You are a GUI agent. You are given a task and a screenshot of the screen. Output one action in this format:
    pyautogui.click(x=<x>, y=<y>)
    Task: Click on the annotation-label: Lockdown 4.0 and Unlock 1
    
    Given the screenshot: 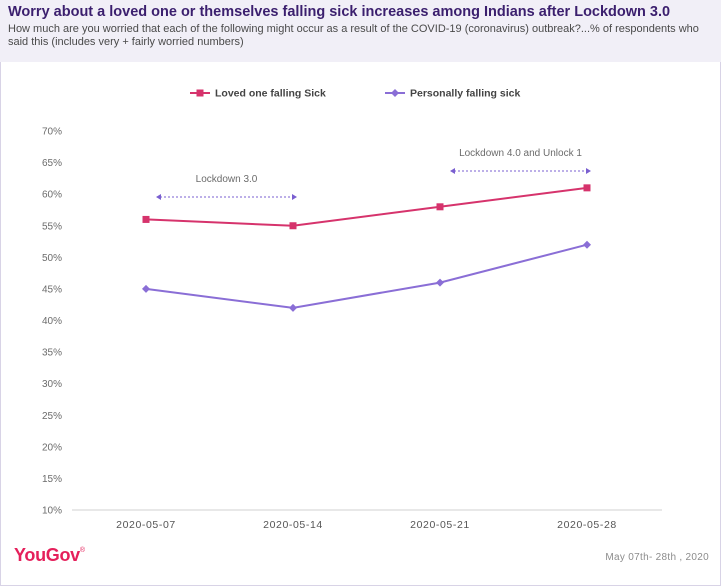 What is the action you would take?
    pyautogui.click(x=520, y=153)
    